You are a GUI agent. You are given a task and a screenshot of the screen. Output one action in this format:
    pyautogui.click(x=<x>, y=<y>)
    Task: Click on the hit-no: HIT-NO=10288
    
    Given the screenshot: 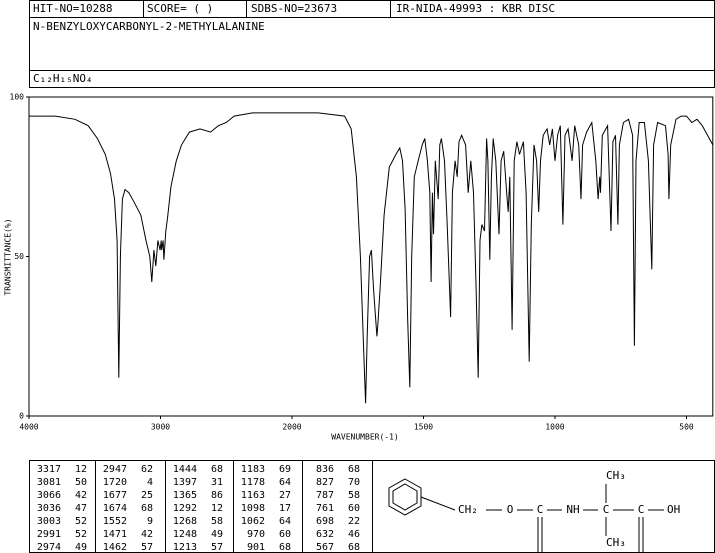 What is the action you would take?
    pyautogui.click(x=72, y=8)
    